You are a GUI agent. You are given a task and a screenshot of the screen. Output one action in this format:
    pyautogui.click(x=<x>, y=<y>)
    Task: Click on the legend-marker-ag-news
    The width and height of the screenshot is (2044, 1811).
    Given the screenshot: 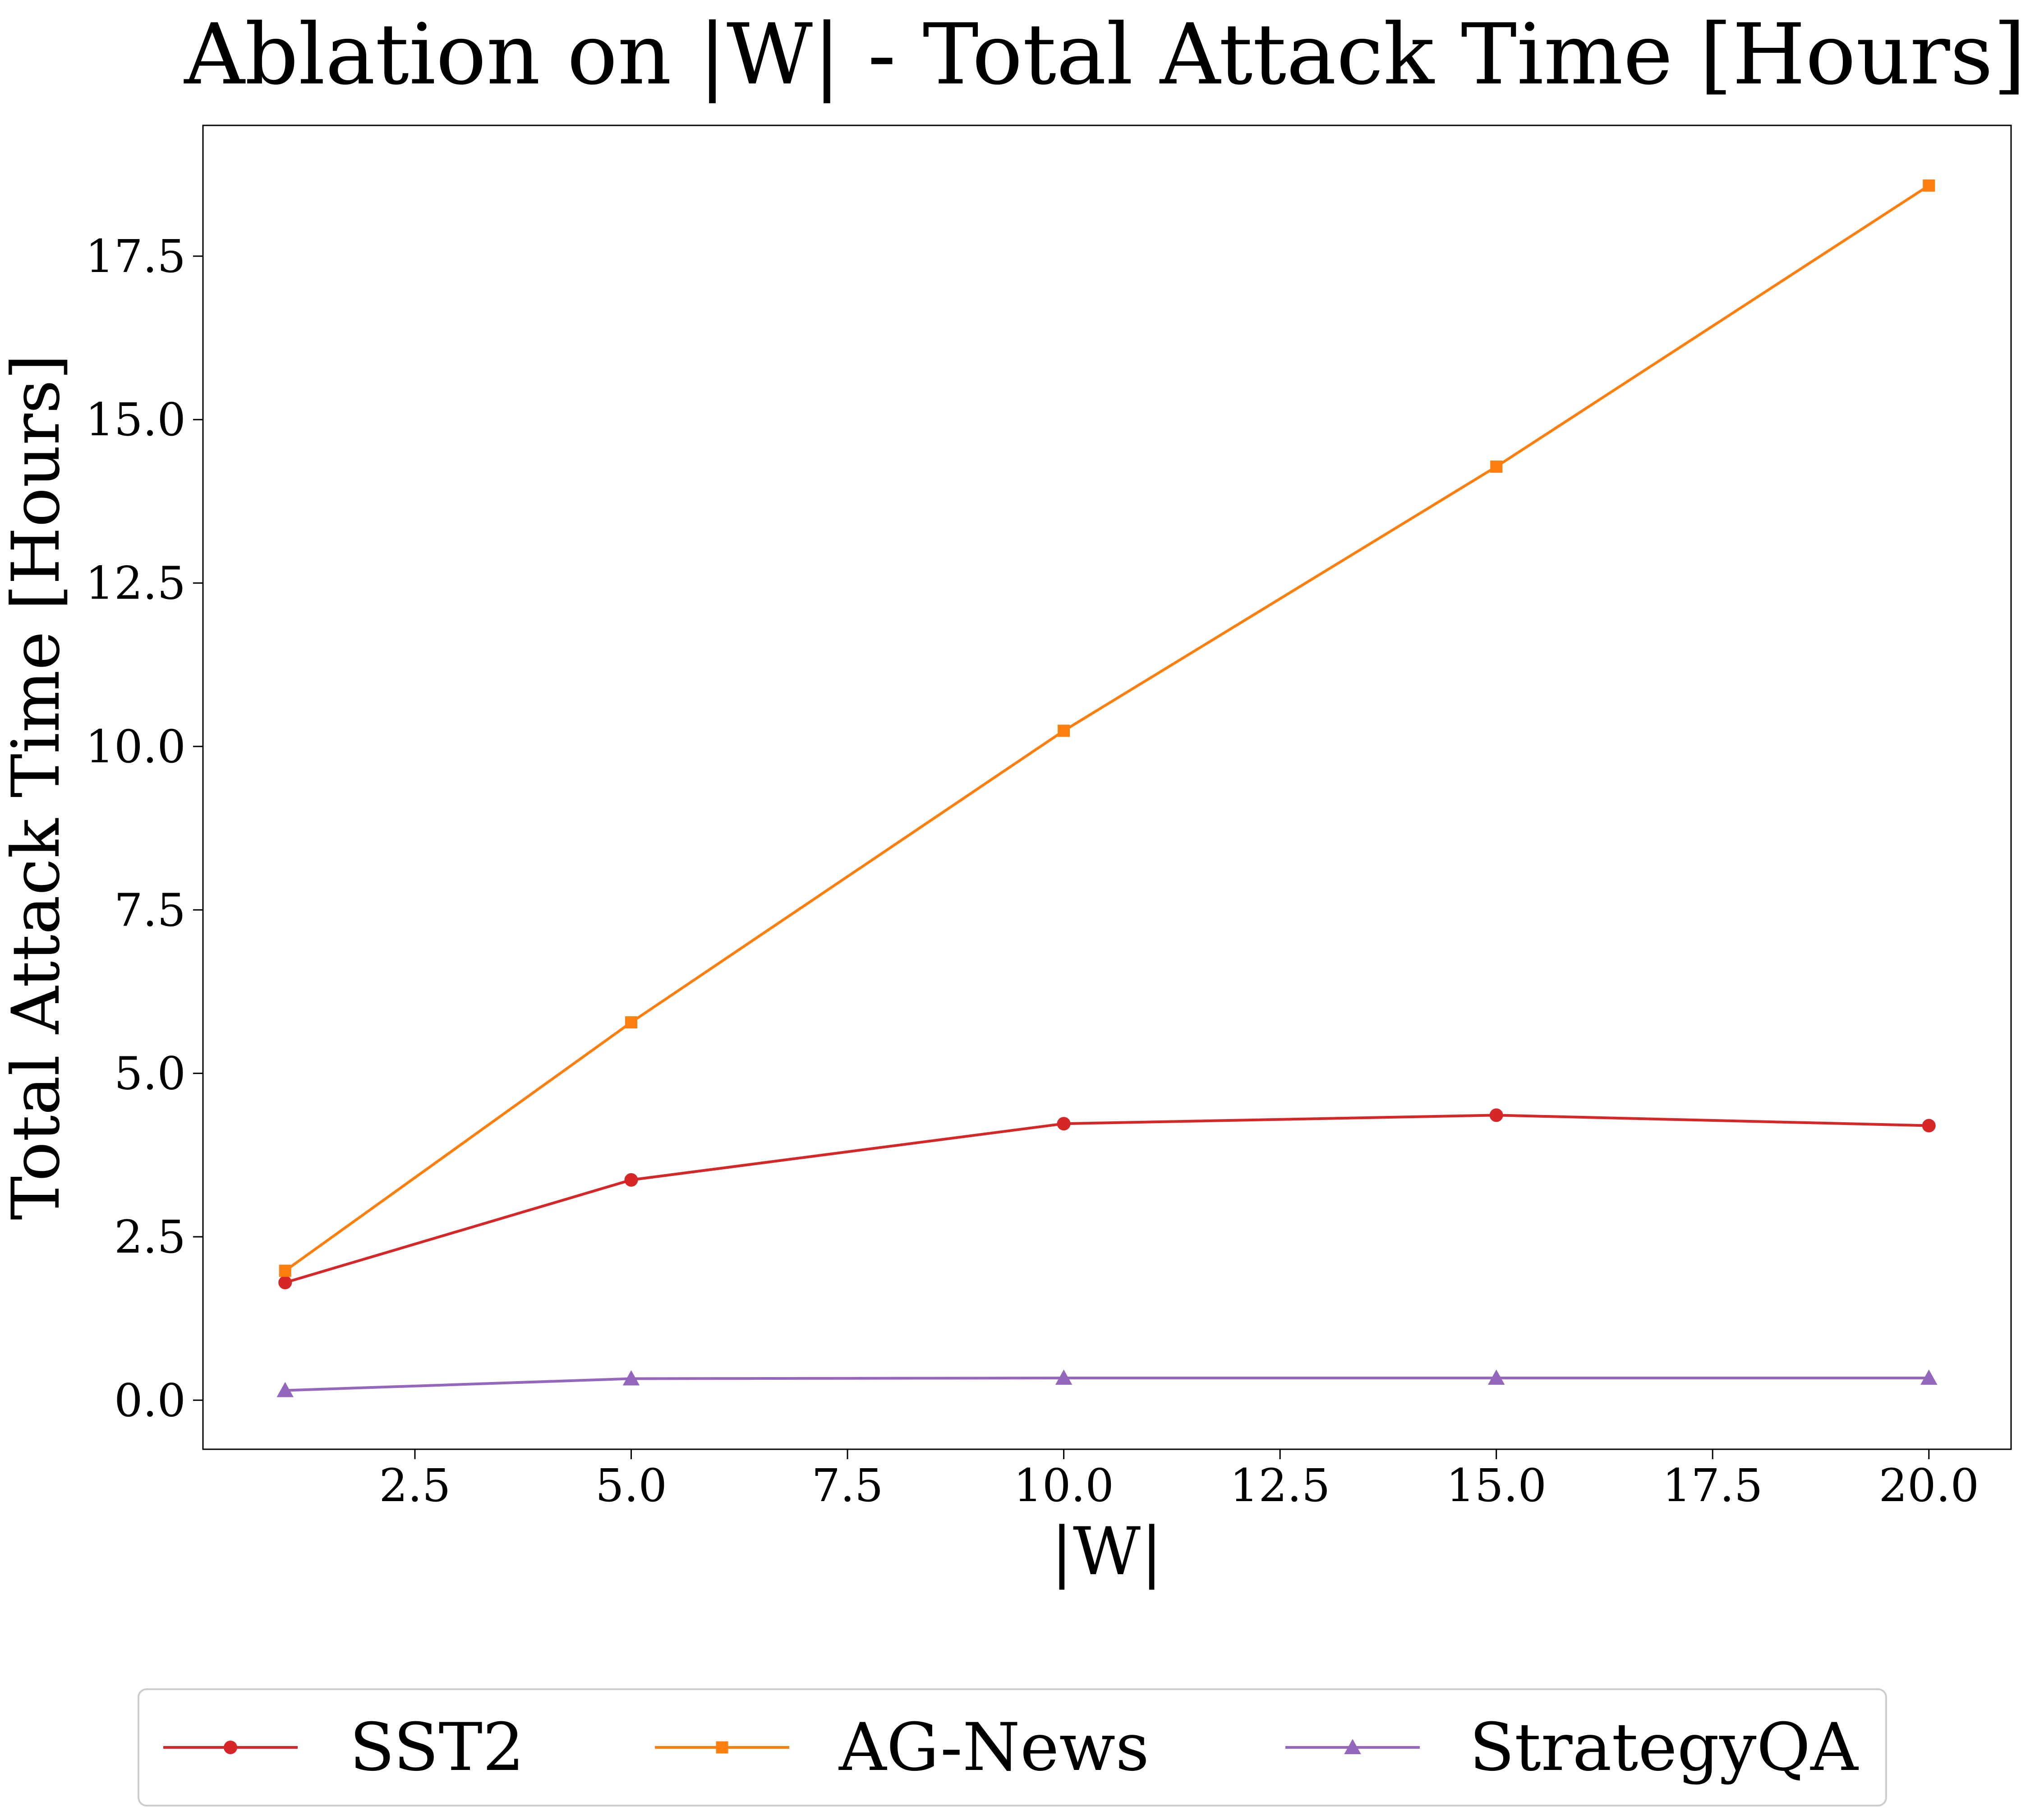 What is the action you would take?
    pyautogui.click(x=722, y=1747)
    